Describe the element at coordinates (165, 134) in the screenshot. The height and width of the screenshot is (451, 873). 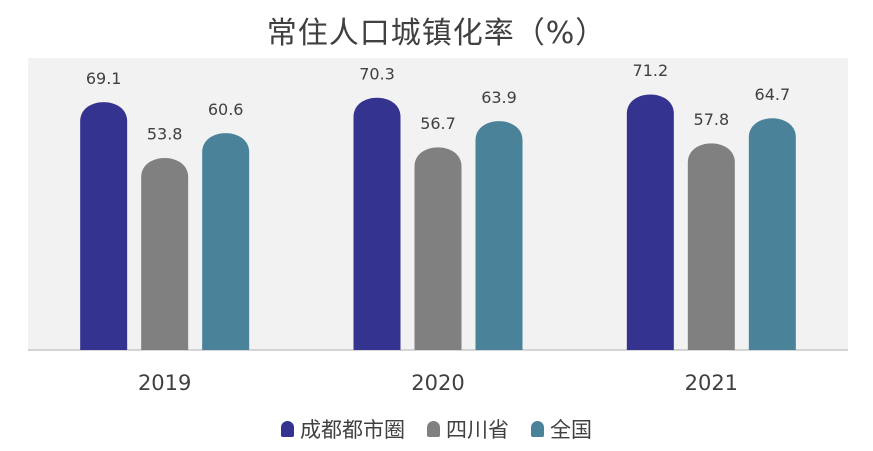
I see `value-label-2019-1: 53.8` at that location.